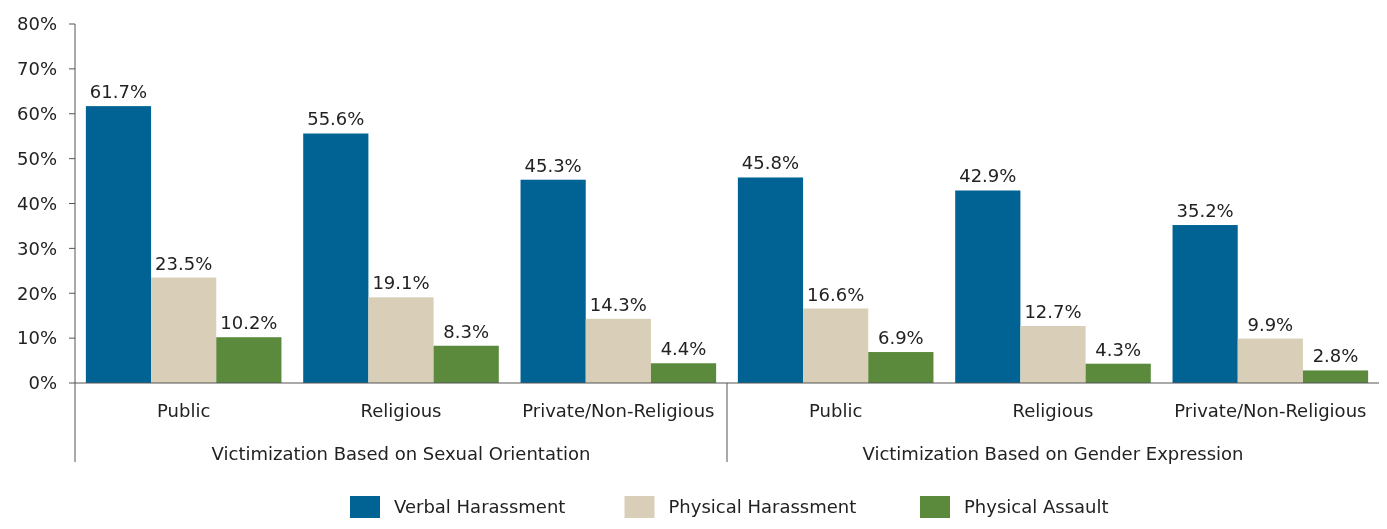 This screenshot has height=529, width=1387. Describe the element at coordinates (36, 293) in the screenshot. I see `y-tick-label: 20%` at that location.